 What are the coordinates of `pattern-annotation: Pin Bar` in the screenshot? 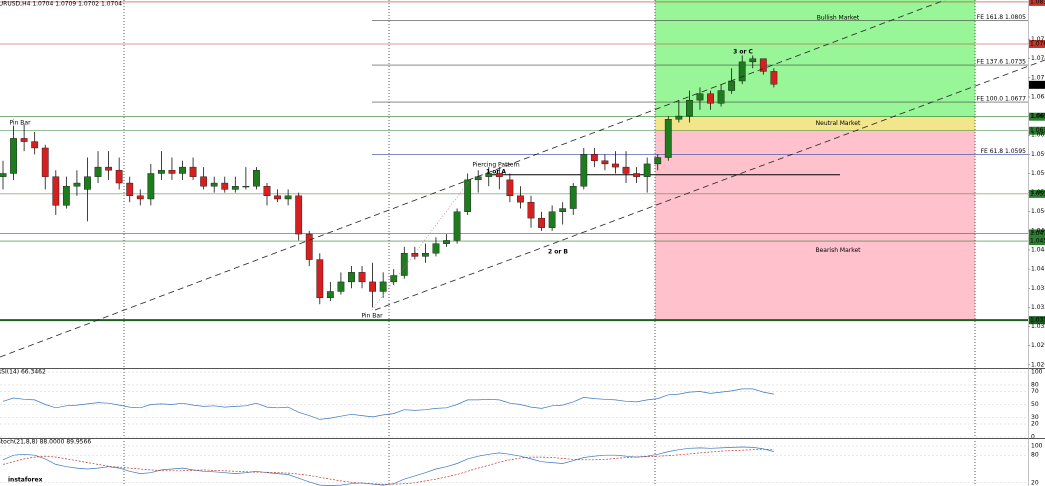 It's located at (372, 316).